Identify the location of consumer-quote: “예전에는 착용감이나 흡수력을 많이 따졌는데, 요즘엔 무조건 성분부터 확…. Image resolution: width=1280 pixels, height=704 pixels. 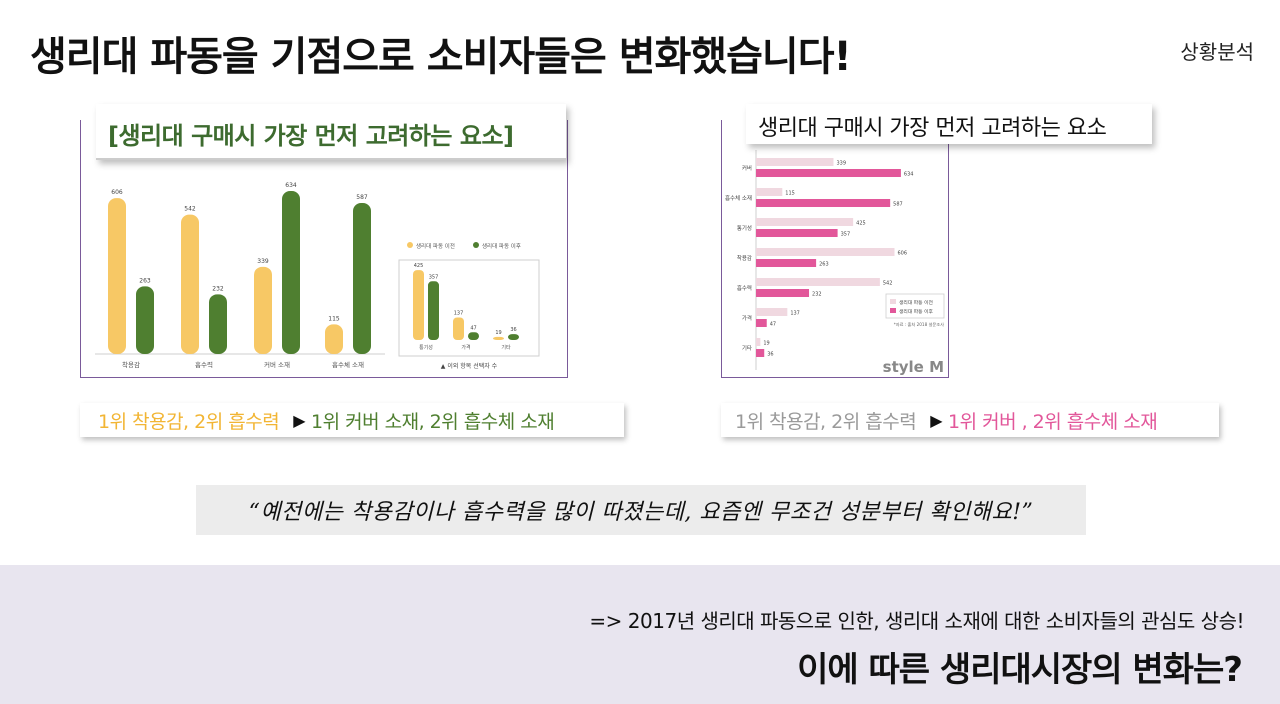
(641, 510).